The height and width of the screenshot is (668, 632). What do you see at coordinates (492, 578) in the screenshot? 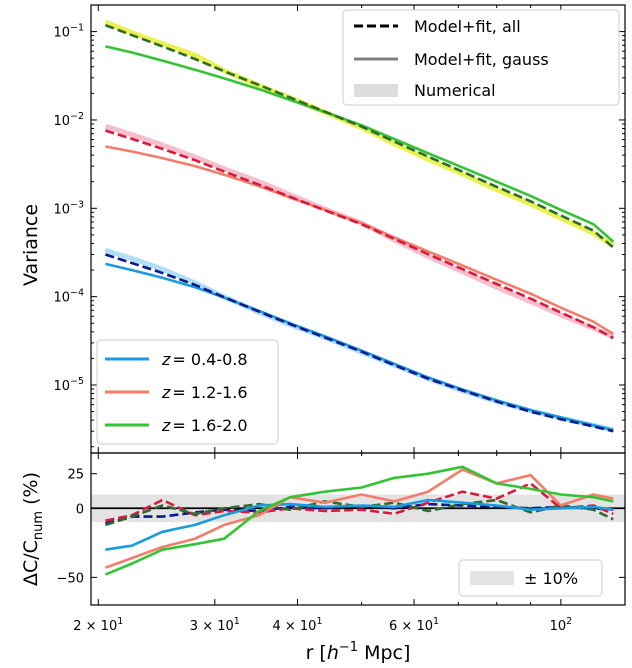
I see `band-legend-swatch` at bounding box center [492, 578].